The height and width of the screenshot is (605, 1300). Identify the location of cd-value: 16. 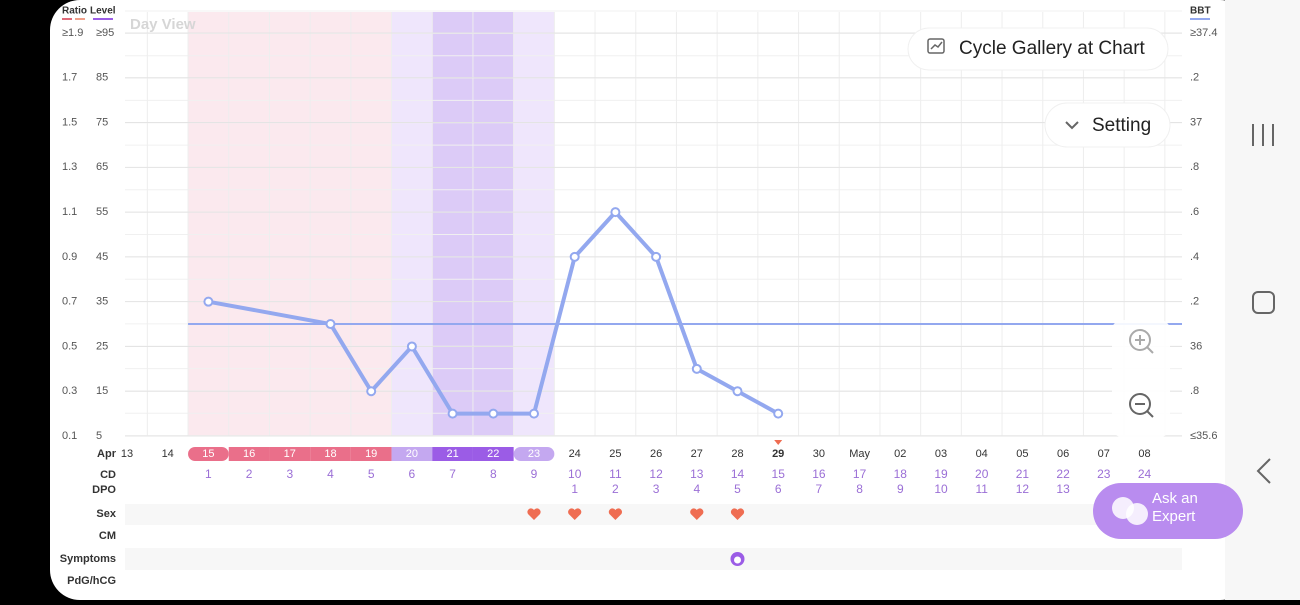
(819, 474).